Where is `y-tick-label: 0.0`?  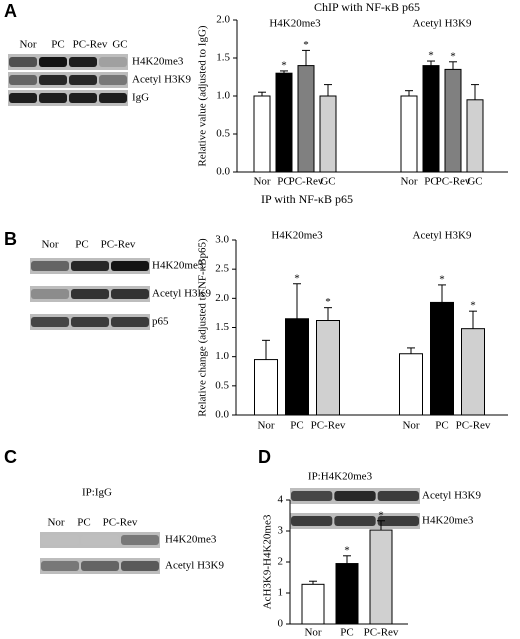
y-tick-label: 0.0 is located at coordinates (222, 415).